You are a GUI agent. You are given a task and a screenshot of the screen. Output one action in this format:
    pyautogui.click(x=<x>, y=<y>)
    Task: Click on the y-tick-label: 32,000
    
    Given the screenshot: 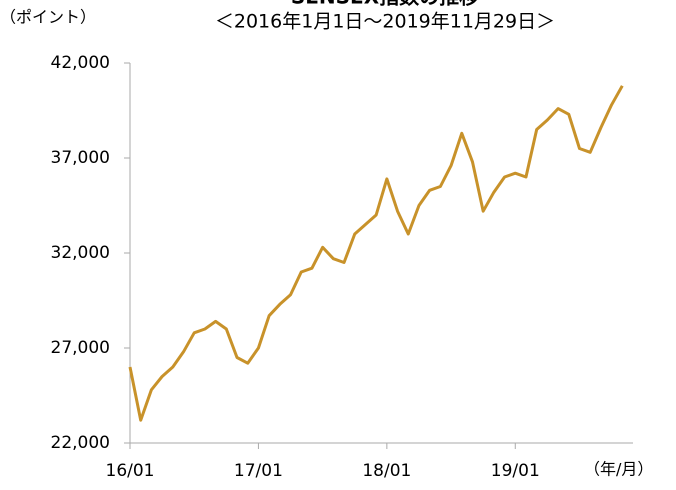 What is the action you would take?
    pyautogui.click(x=80, y=253)
    